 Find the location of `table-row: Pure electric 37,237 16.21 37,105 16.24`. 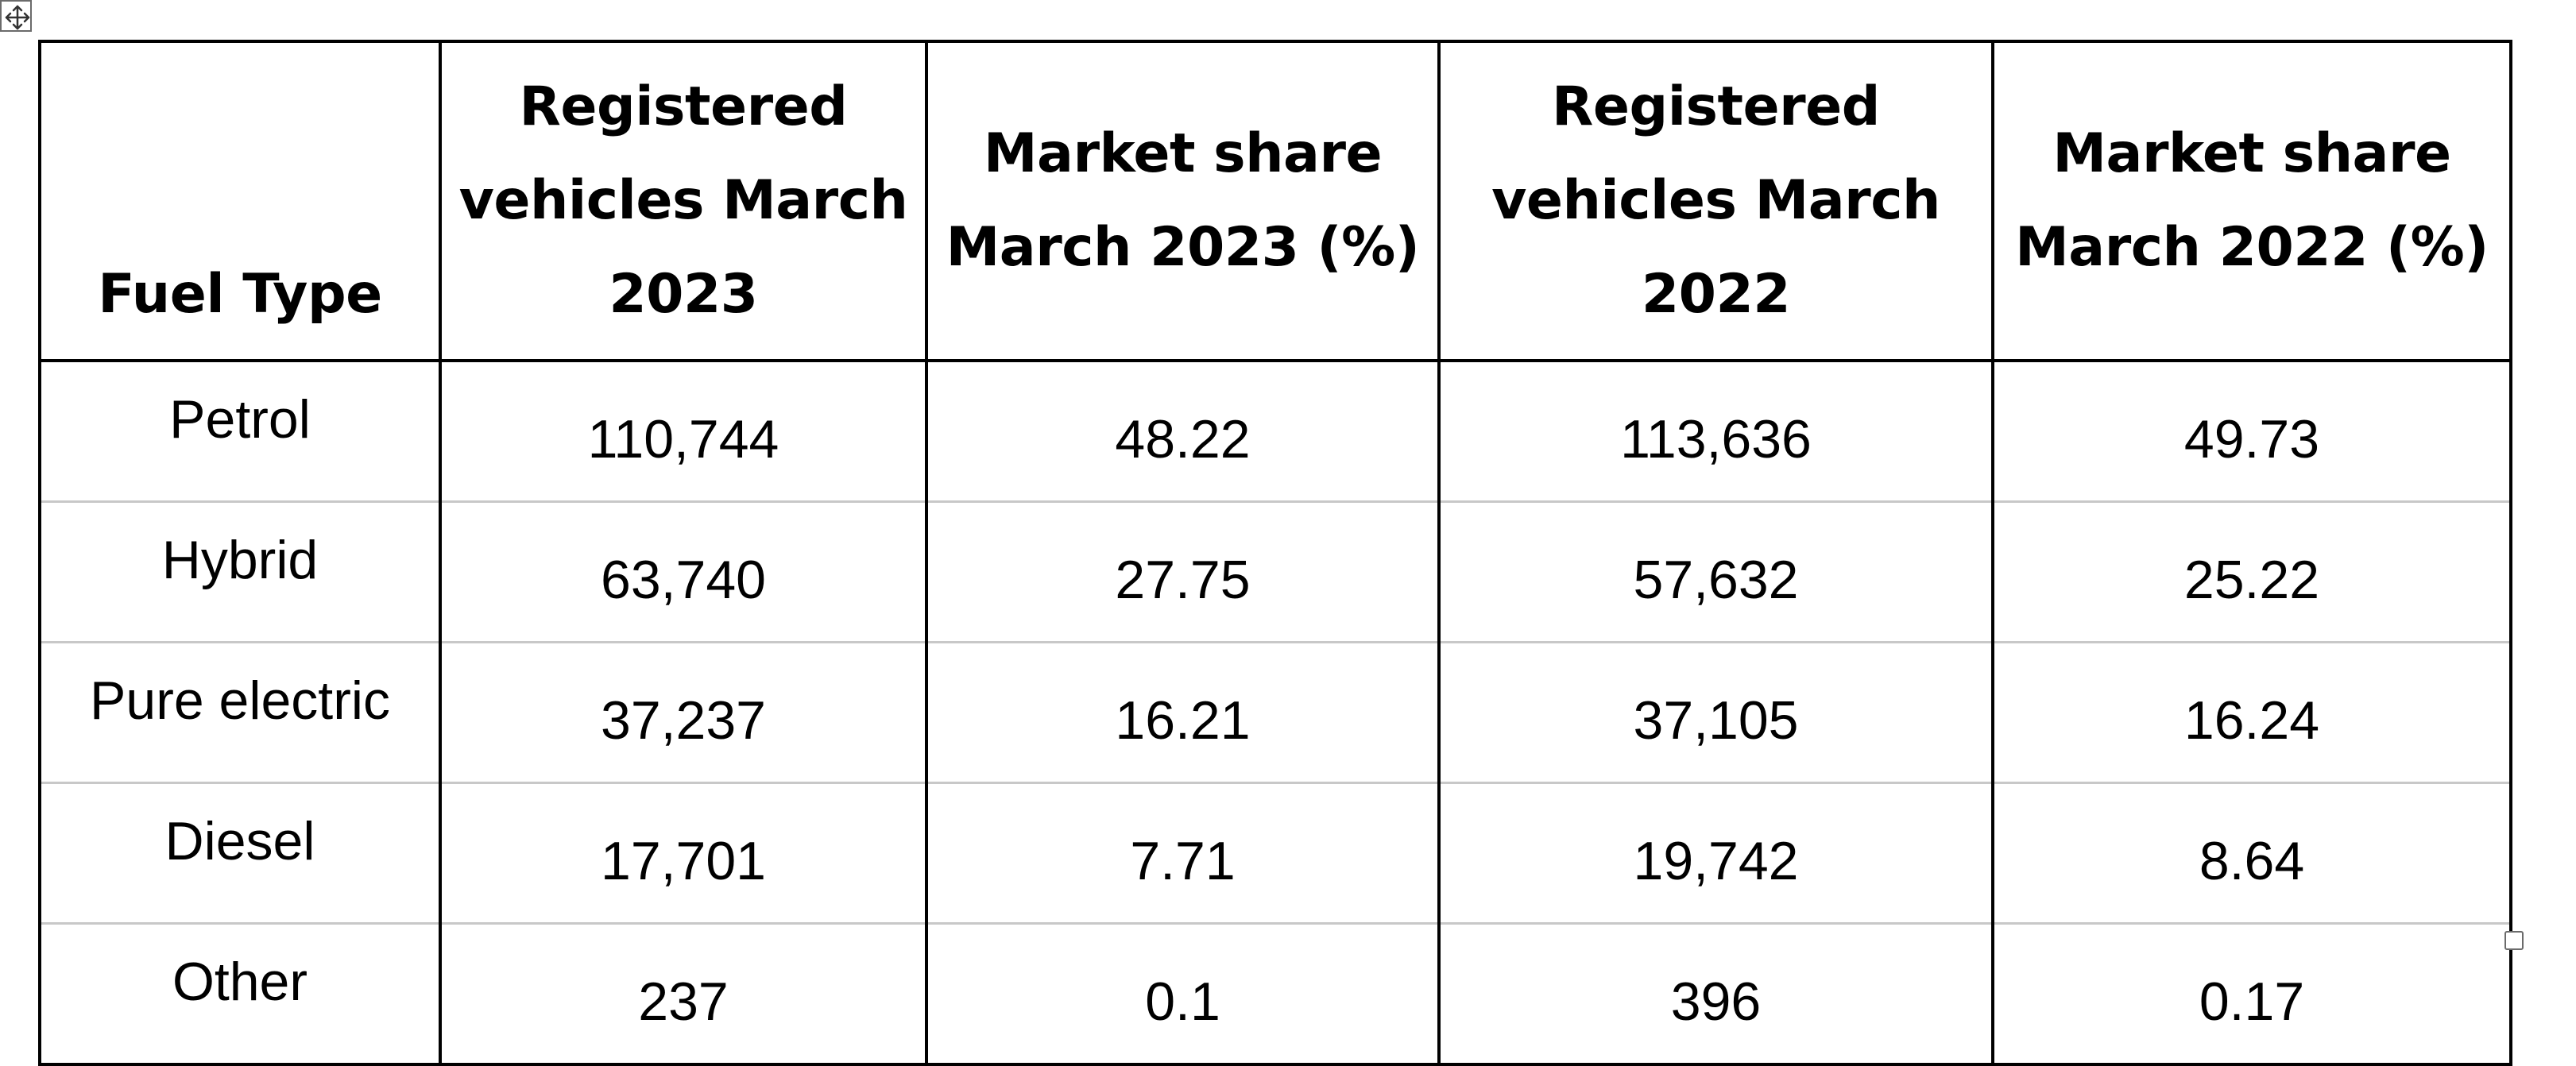

table-row: Pure electric 37,237 16.21 37,105 16.24 is located at coordinates (1275, 713).